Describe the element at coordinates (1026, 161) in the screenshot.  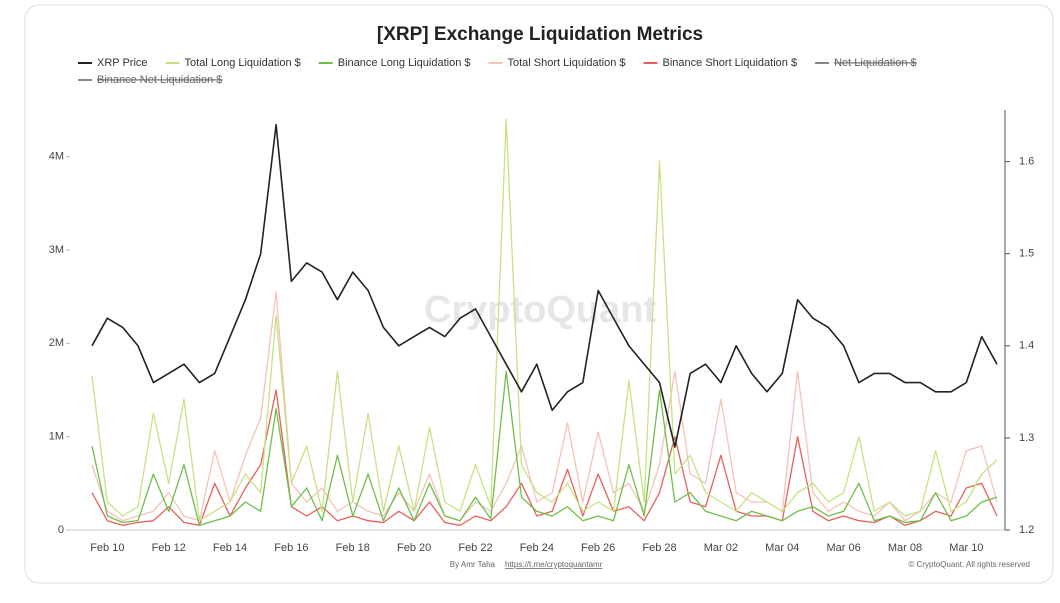
I see `y2-tick-label: 1.6` at that location.